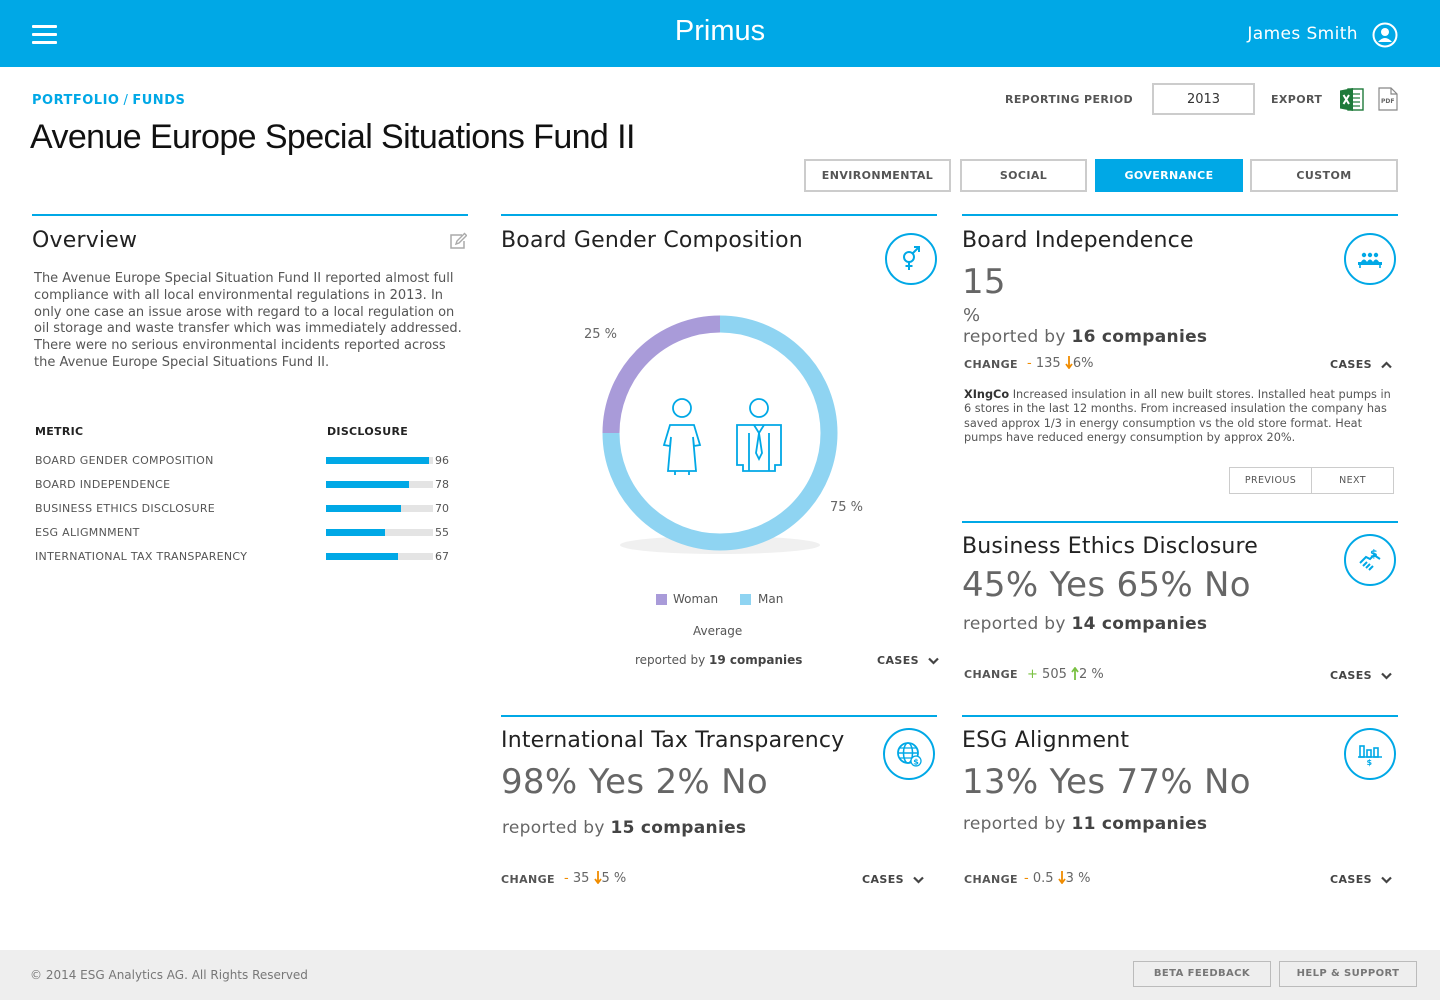 The width and height of the screenshot is (1440, 1000). I want to click on next-button: NEXT, so click(1352, 480).